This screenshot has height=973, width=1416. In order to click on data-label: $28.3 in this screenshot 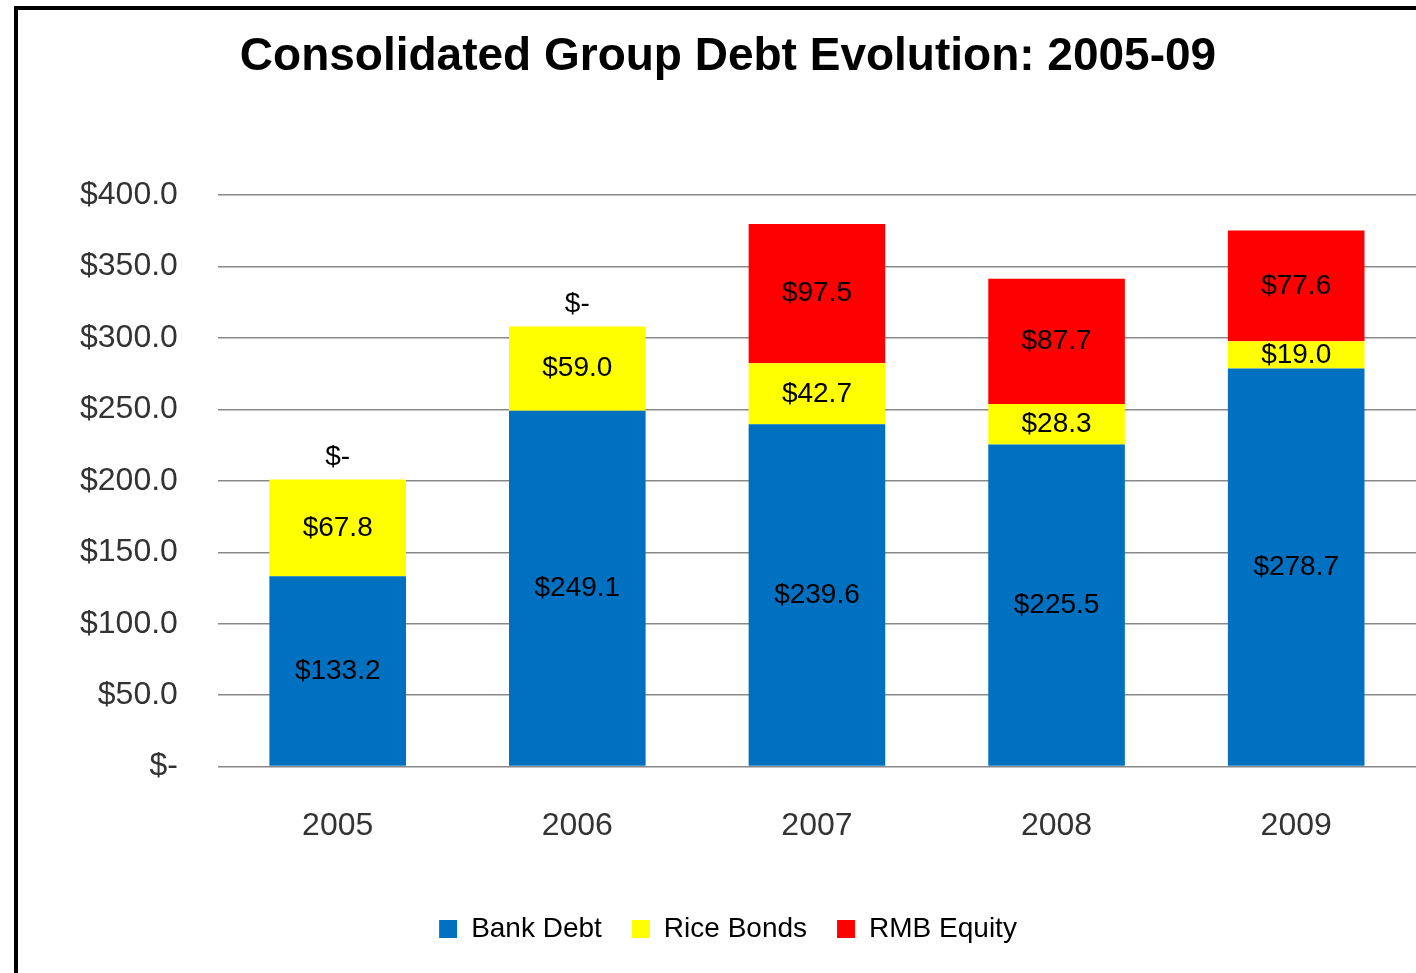, I will do `click(1056, 422)`.